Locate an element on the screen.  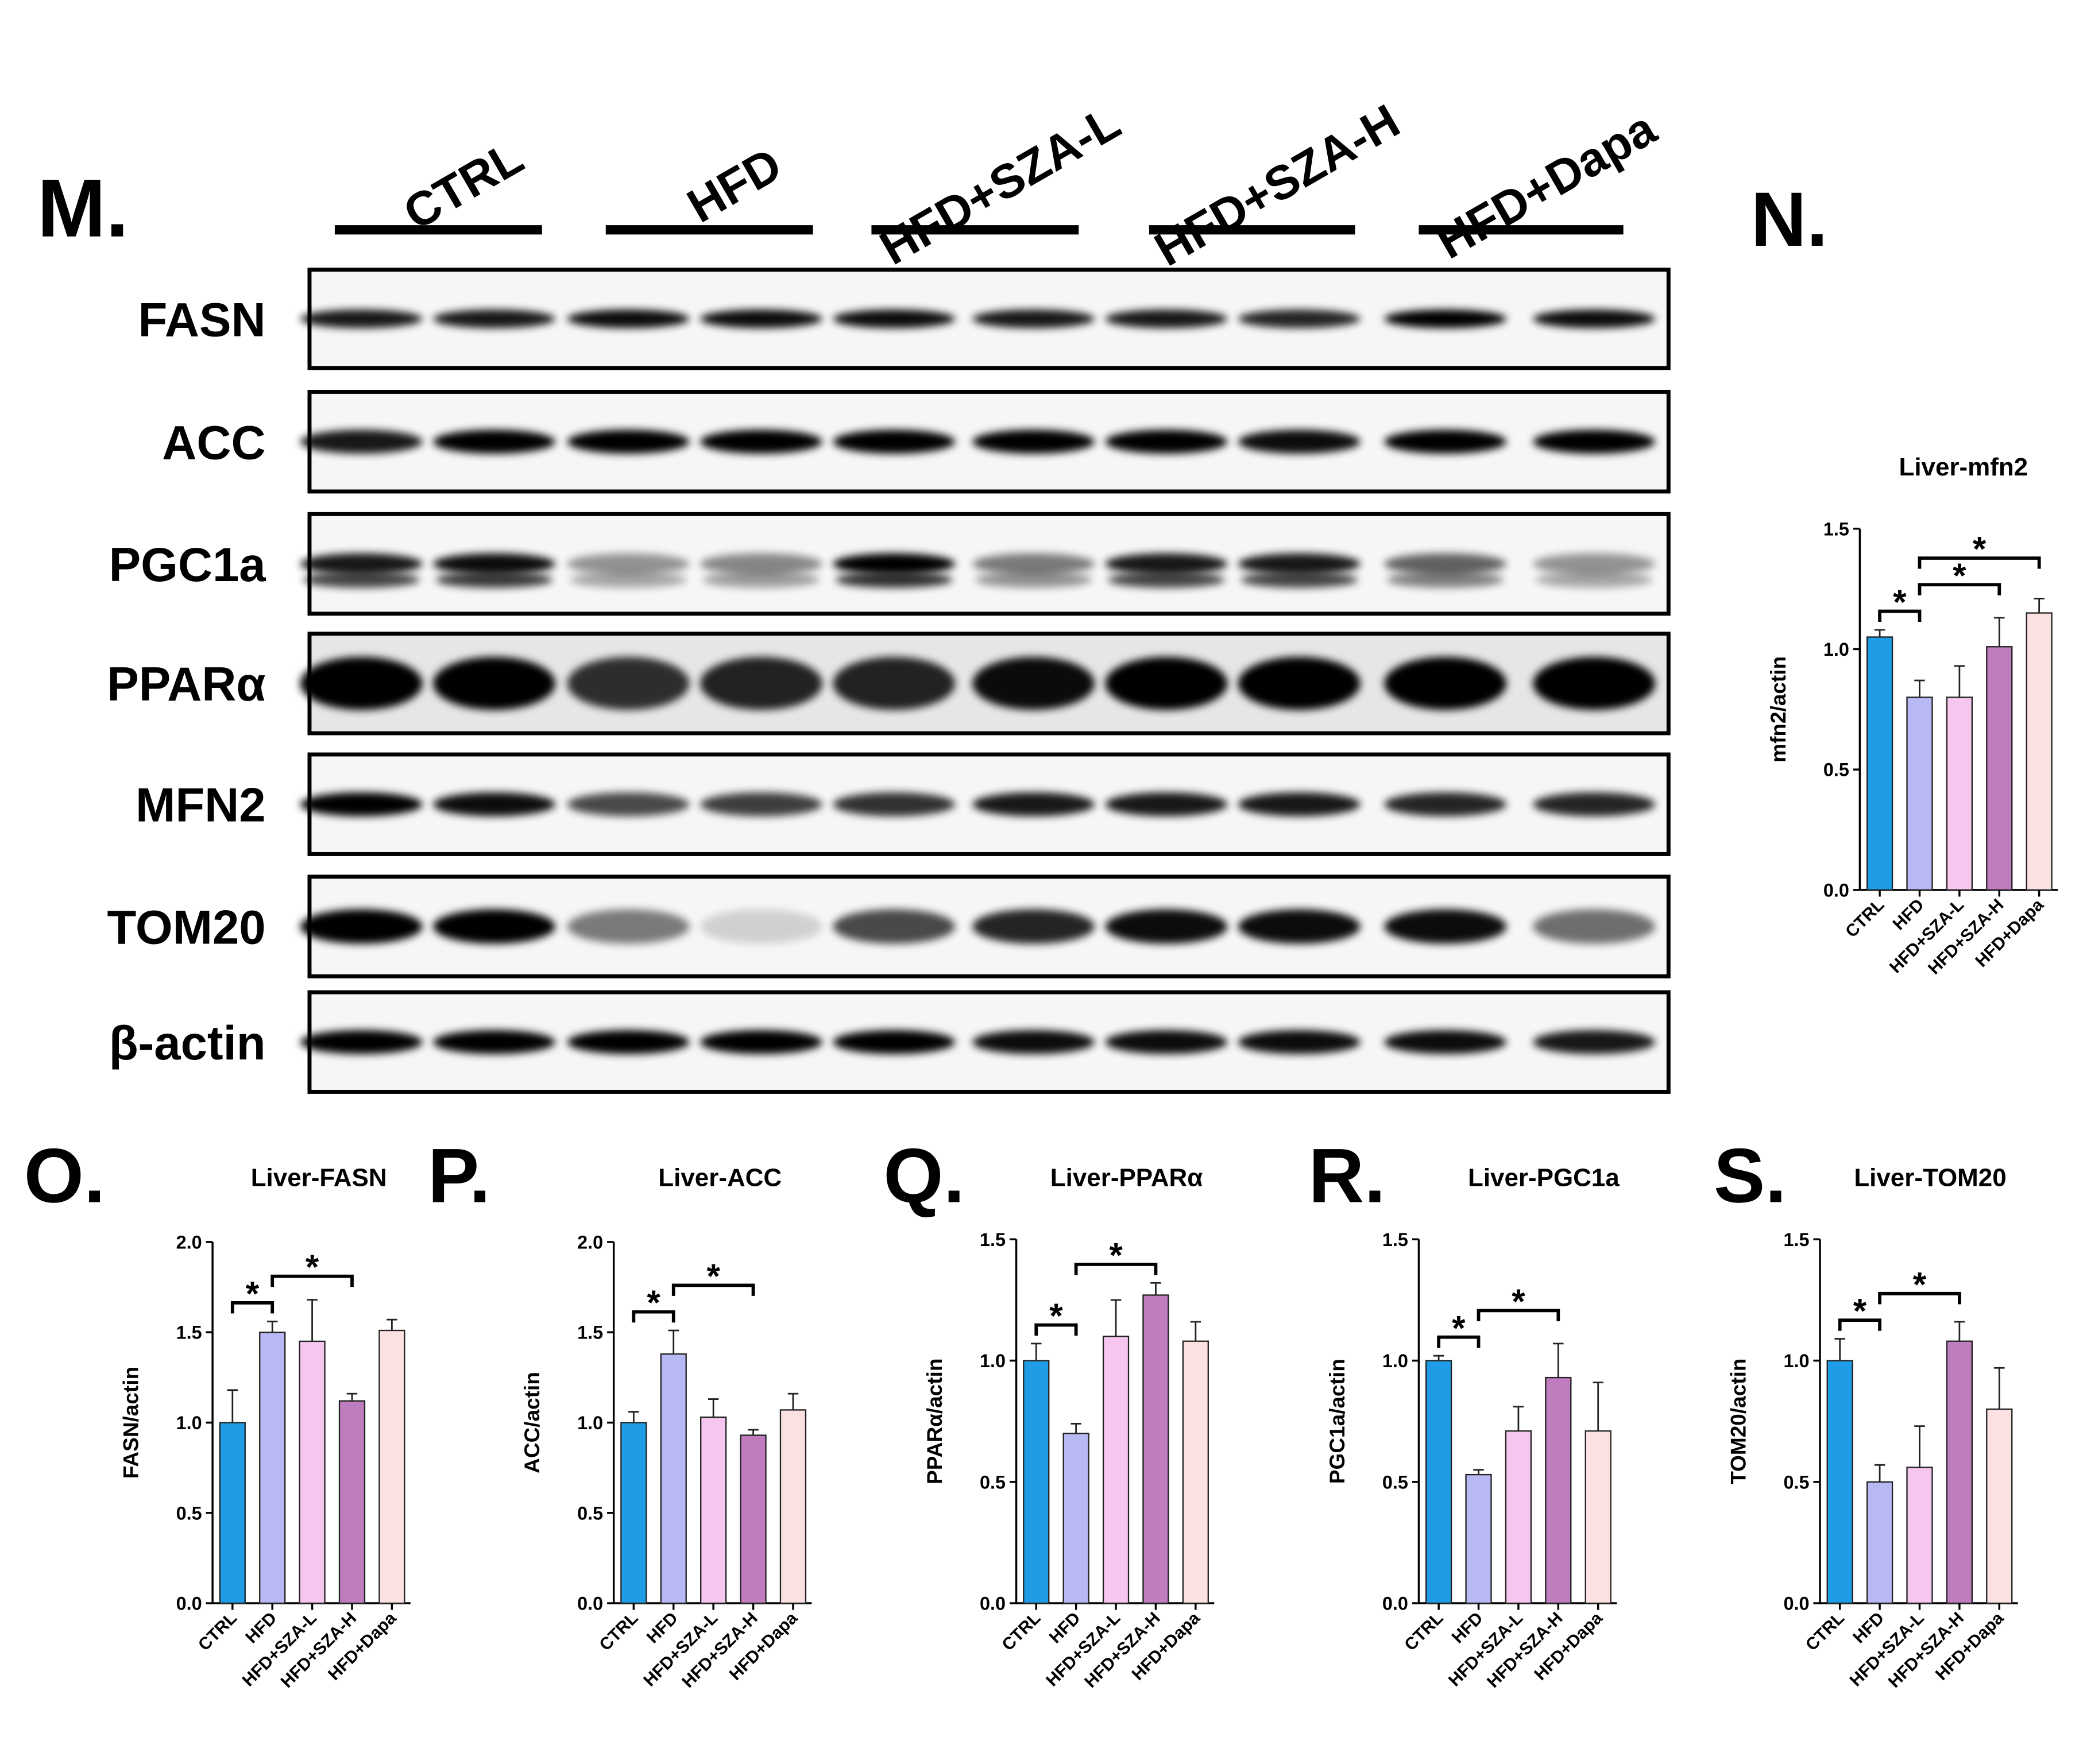
chart-title: Liver-PGC1a is located at coordinates (1544, 1178).